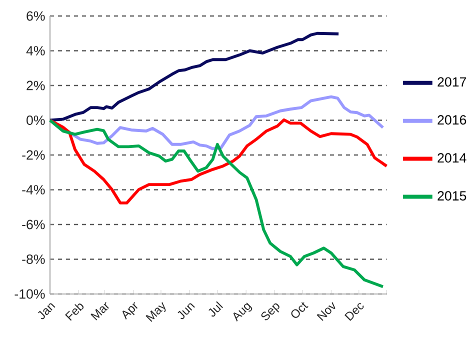 Image resolution: width=476 pixels, height=337 pixels. What do you see at coordinates (156, 312) in the screenshot?
I see `x-tick-label: May` at bounding box center [156, 312].